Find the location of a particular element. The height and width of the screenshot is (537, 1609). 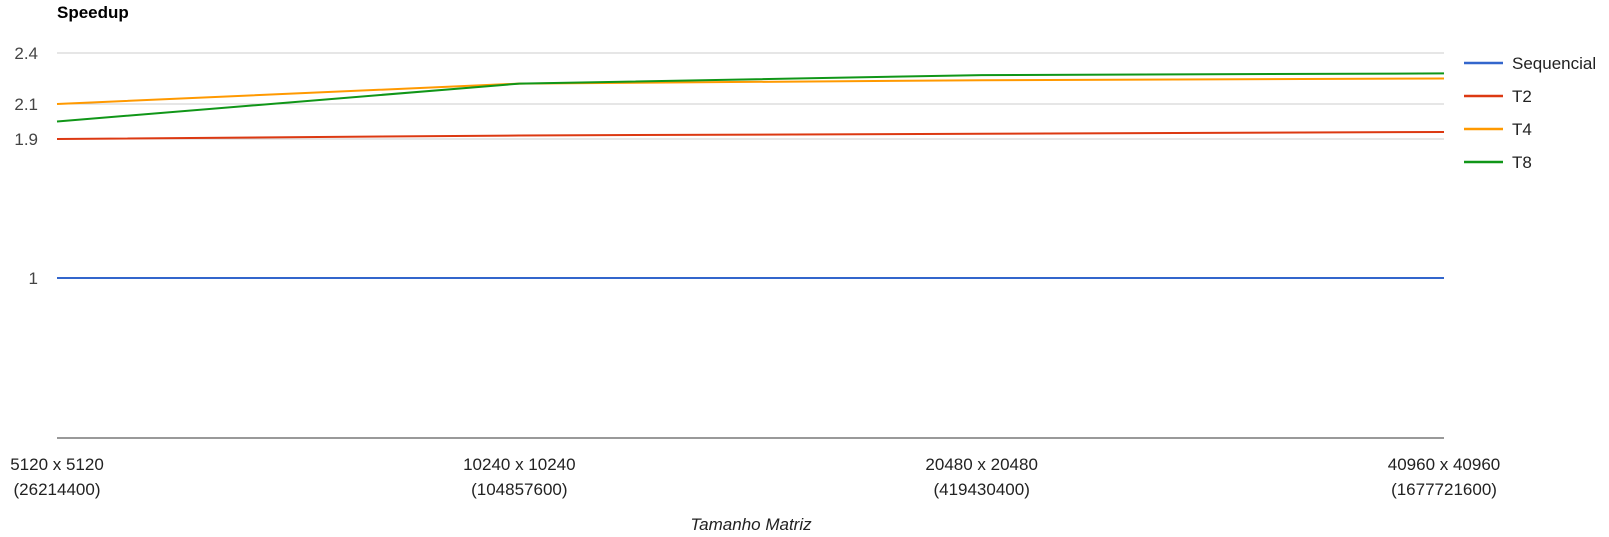

chart-title: Speedup is located at coordinates (93, 12).